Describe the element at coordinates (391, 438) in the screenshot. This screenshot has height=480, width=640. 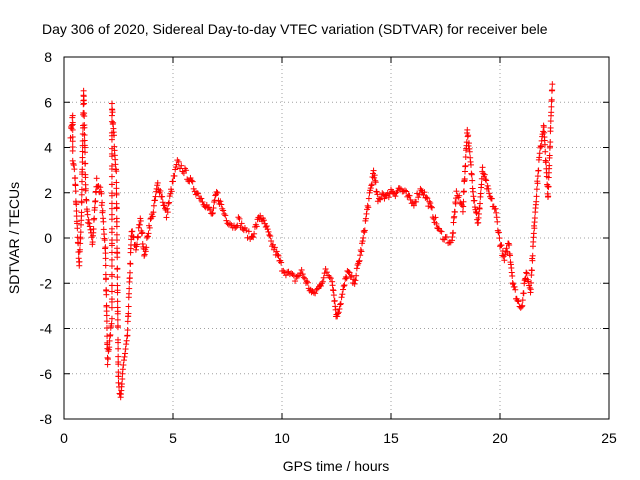
I see `x-tick-label: 15` at that location.